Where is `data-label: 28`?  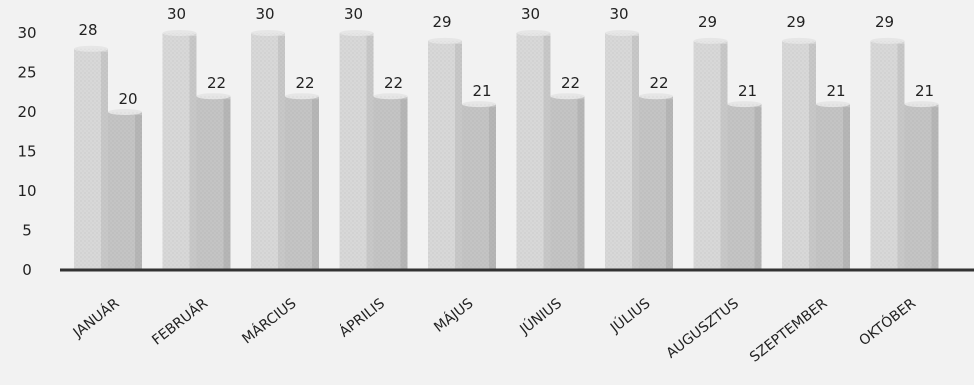 data-label: 28 is located at coordinates (87, 30).